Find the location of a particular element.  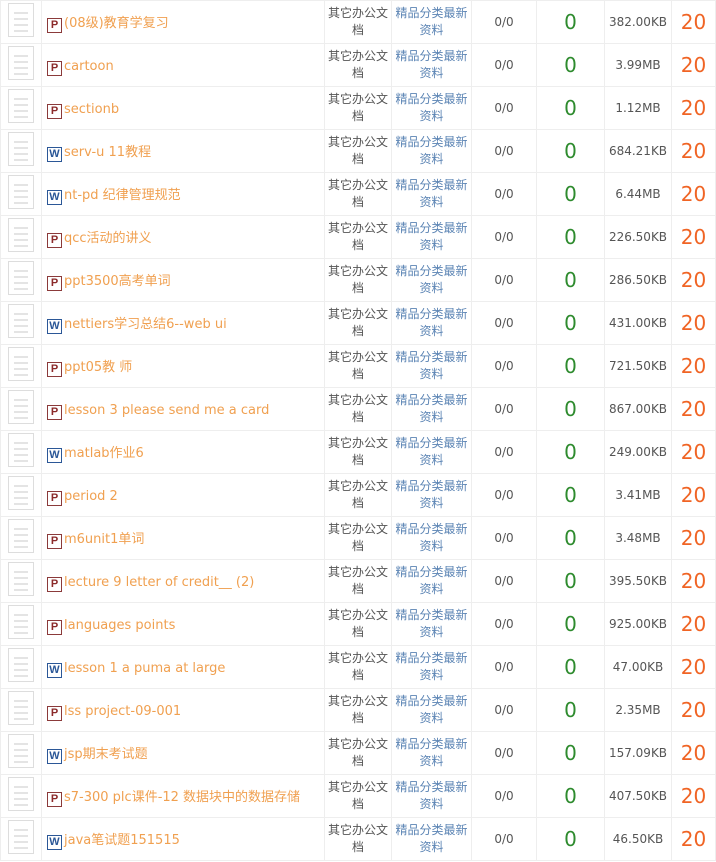

document-title-link: lecture 9 letter of credit__ (2) is located at coordinates (159, 582).